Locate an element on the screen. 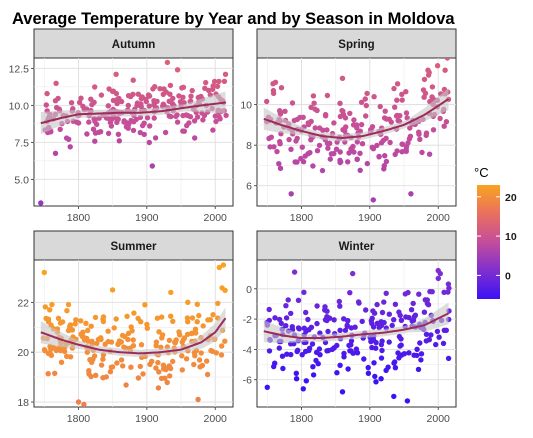 This screenshot has height=438, width=533. smoother is located at coordinates (356, 115).